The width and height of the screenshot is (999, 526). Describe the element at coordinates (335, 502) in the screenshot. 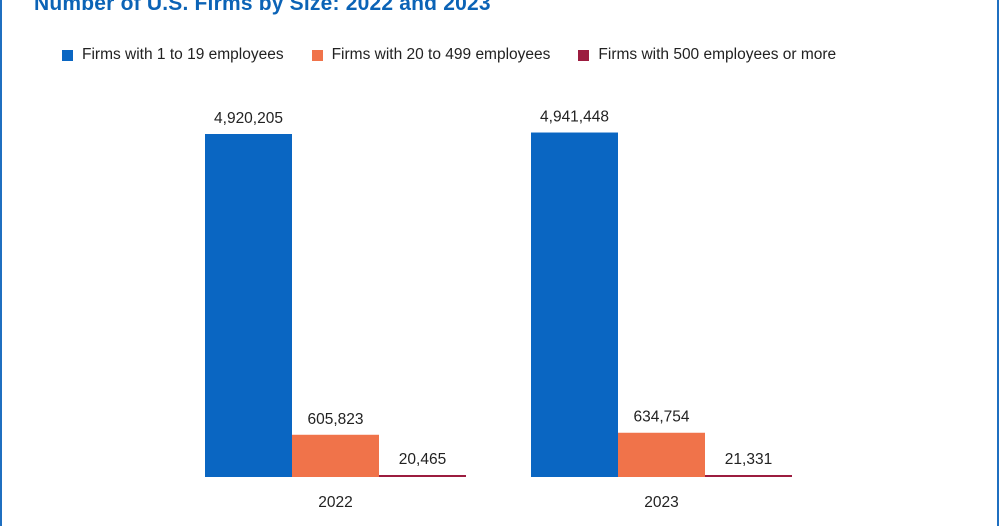

I see `x-tick-label-2022: 2022` at that location.